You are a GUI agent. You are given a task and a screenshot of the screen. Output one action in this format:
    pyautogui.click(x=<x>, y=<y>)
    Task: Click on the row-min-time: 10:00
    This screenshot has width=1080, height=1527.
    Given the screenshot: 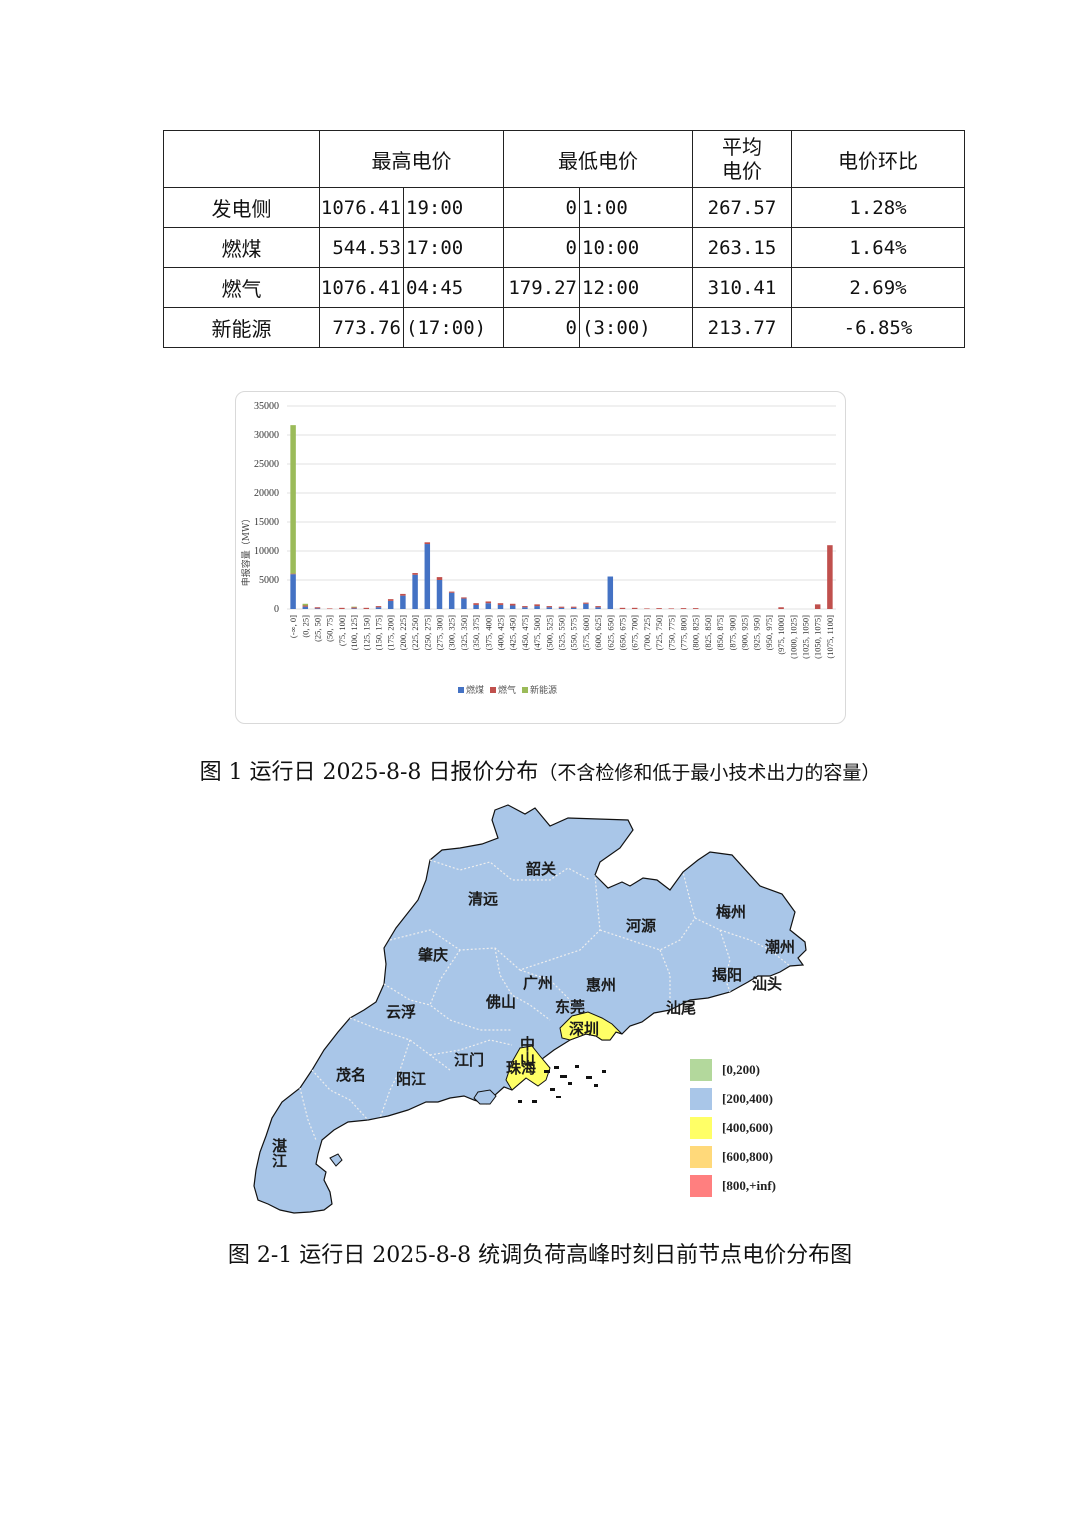 What is the action you would take?
    pyautogui.click(x=636, y=247)
    